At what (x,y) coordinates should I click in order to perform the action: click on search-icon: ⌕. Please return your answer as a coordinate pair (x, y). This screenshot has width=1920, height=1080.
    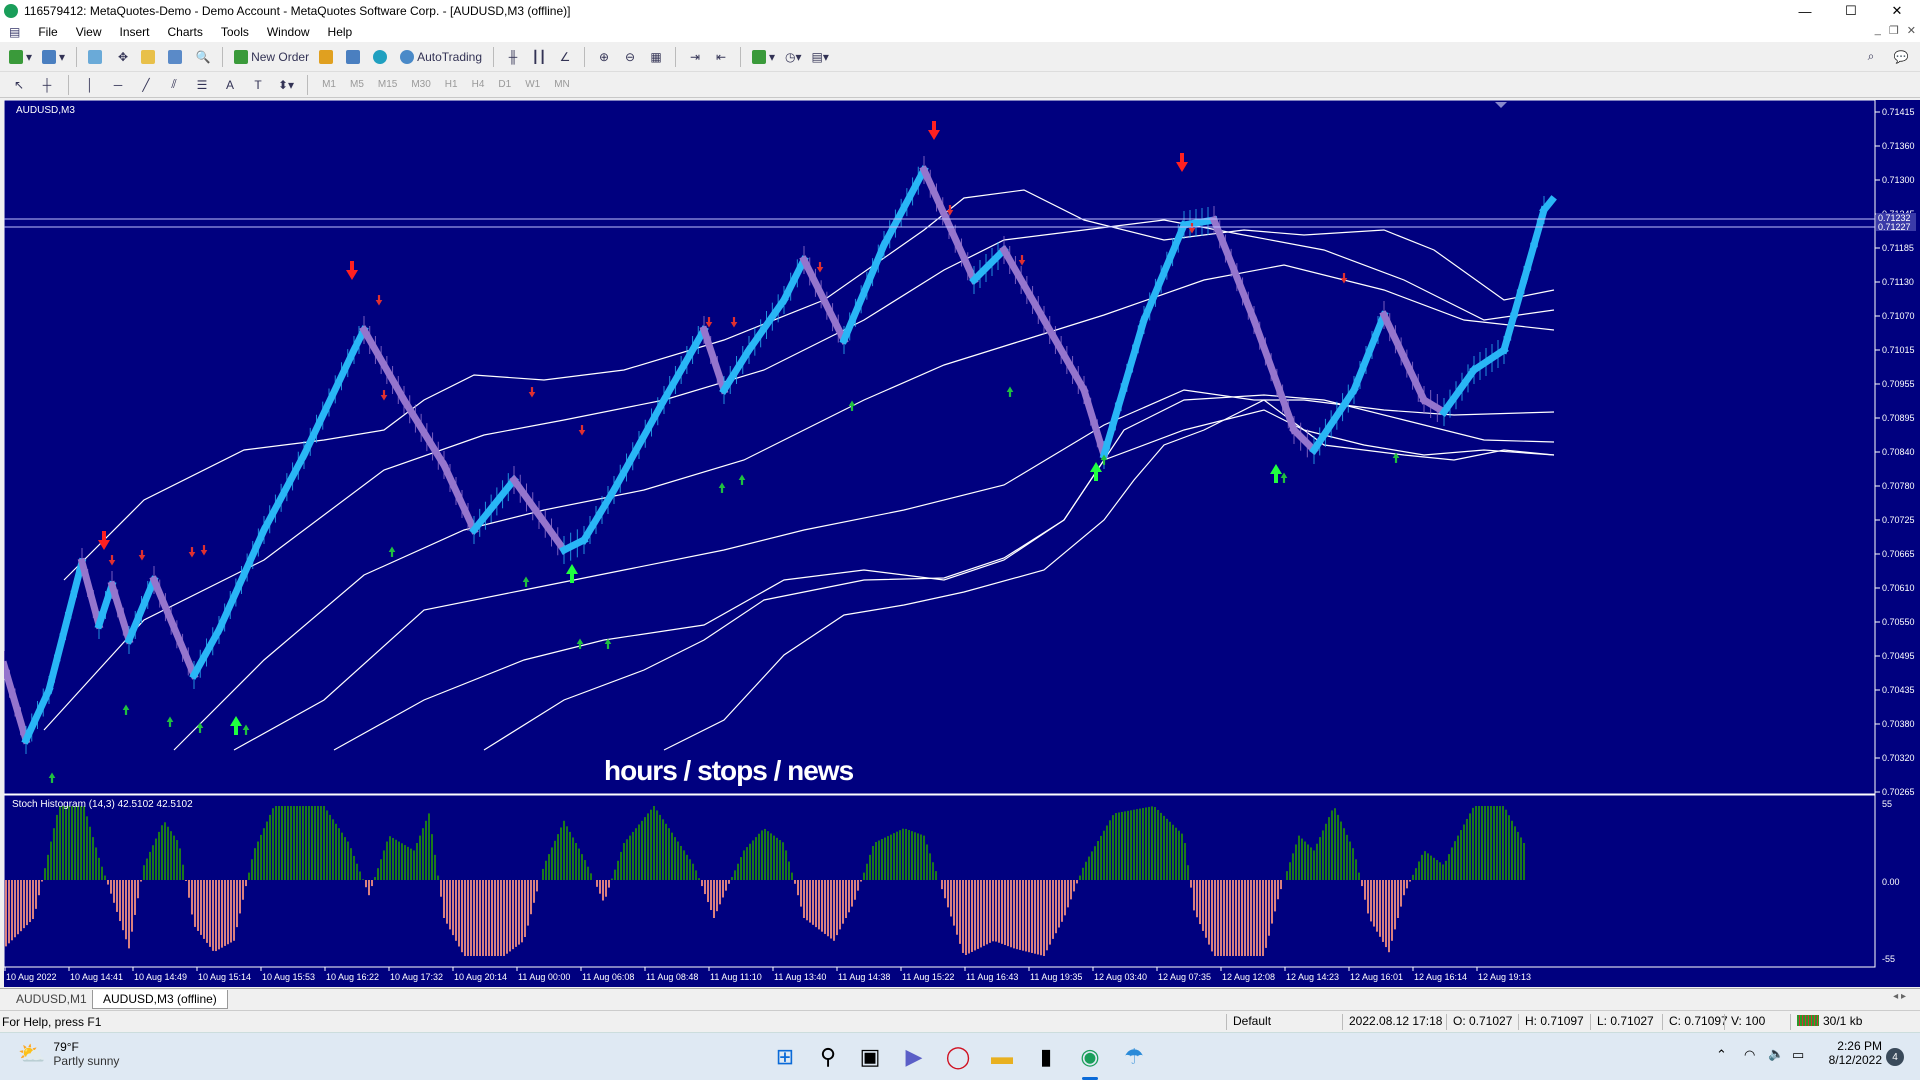
    Looking at the image, I should click on (1871, 56).